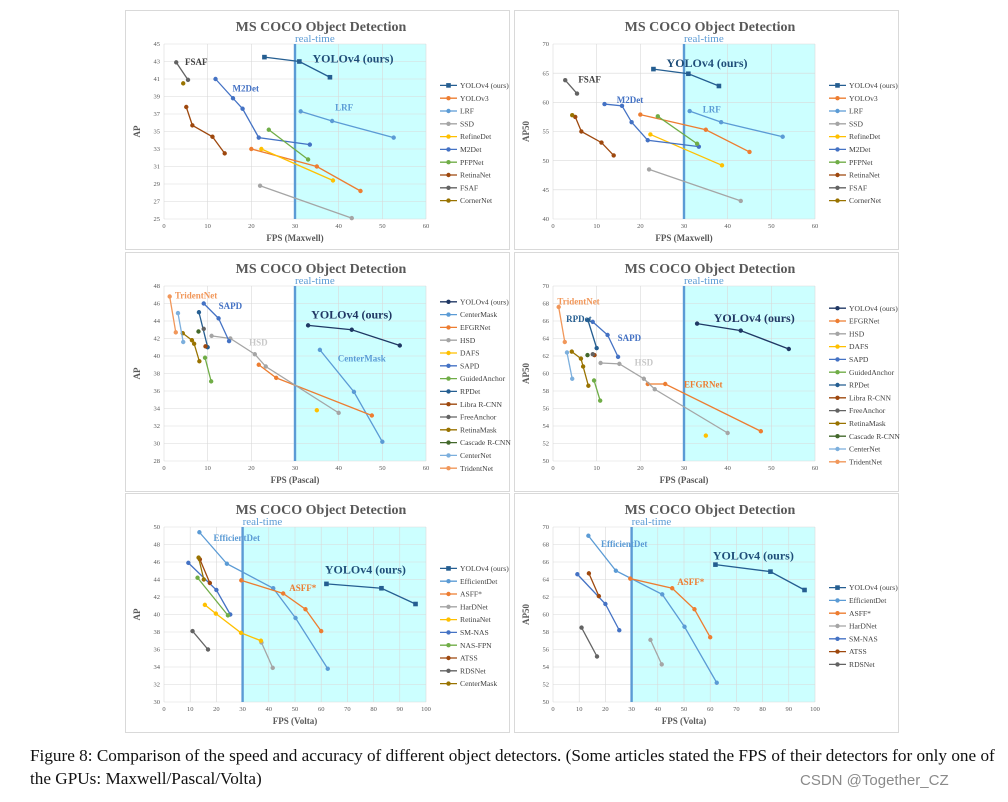 Image resolution: width=1008 pixels, height=802 pixels. Describe the element at coordinates (546, 73) in the screenshot. I see `y-tick-label: 65` at that location.